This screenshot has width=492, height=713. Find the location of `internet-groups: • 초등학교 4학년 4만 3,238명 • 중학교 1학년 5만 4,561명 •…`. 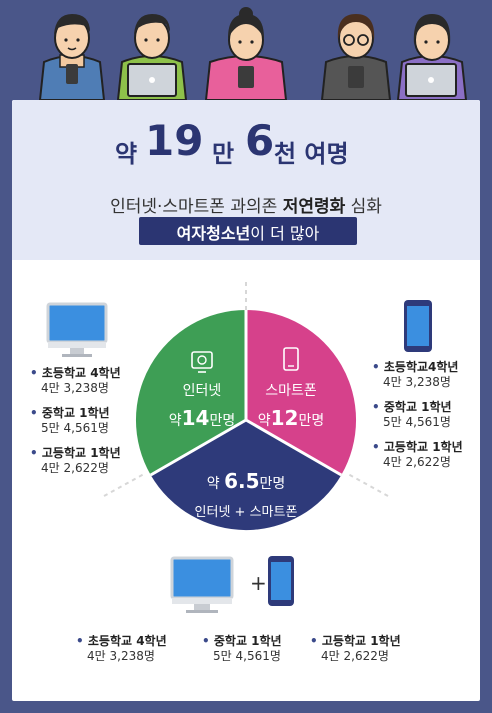

internet-groups: • 초등학교 4학년 4만 3,238명 • 중학교 1학년 5만 4,561명 •… is located at coordinates (75, 421).